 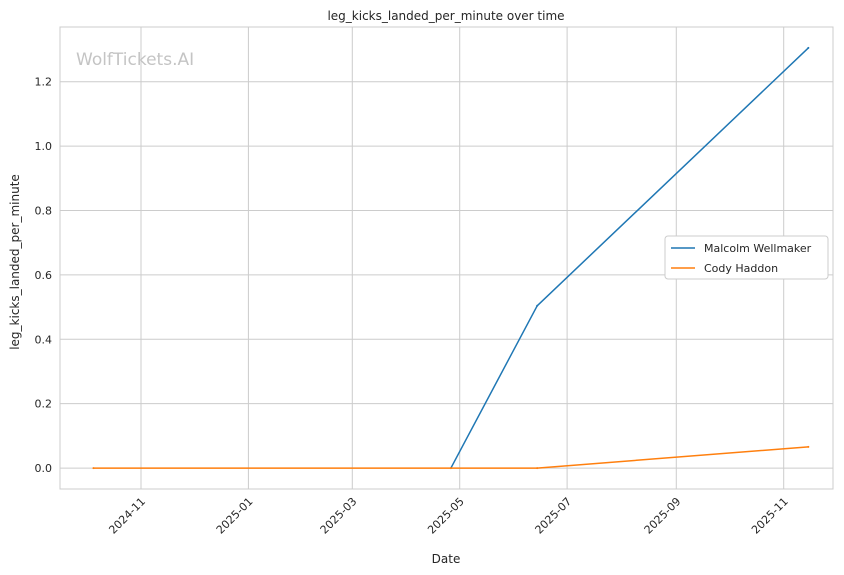 I want to click on x-tick-label: 2025-05, so click(x=446, y=516).